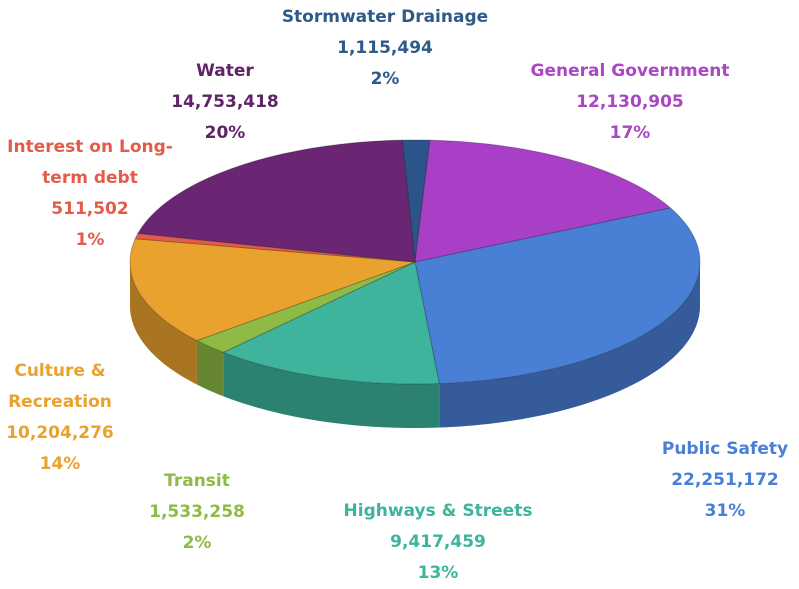  What do you see at coordinates (197, 481) in the screenshot?
I see `slice-category: Transit` at bounding box center [197, 481].